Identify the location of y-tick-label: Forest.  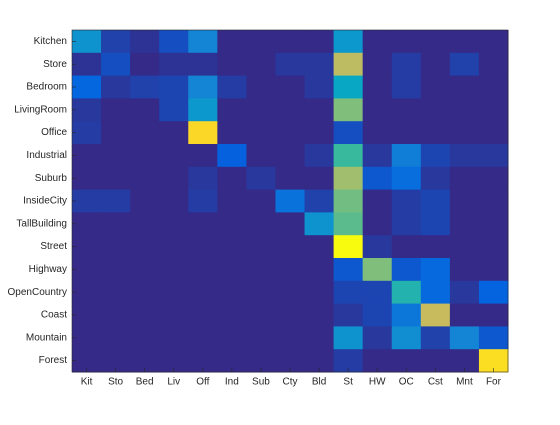
(53, 360).